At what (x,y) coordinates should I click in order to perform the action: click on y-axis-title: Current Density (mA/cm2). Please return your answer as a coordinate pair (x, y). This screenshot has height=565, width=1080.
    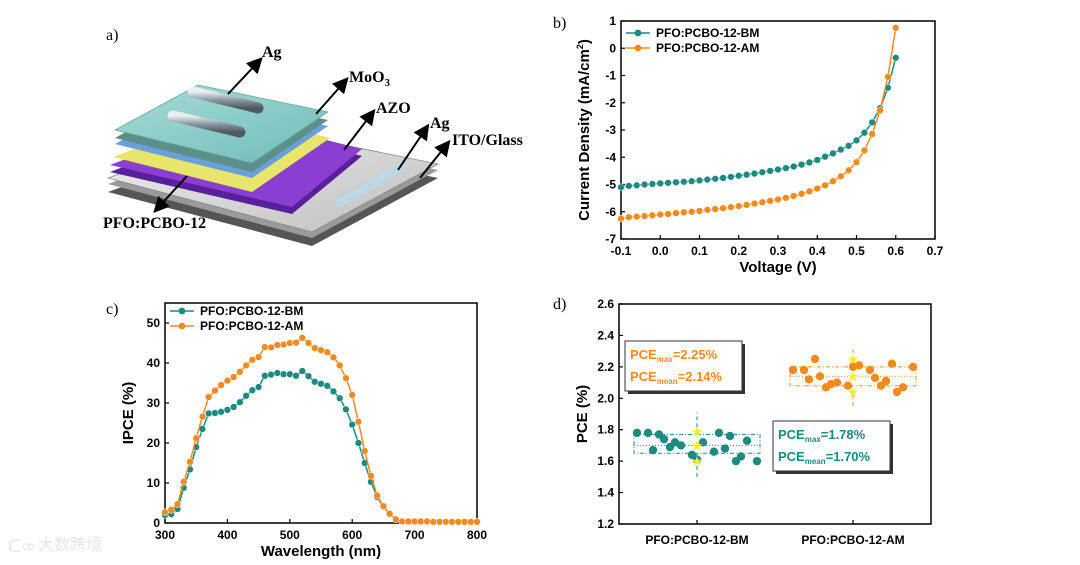
    Looking at the image, I should click on (584, 130).